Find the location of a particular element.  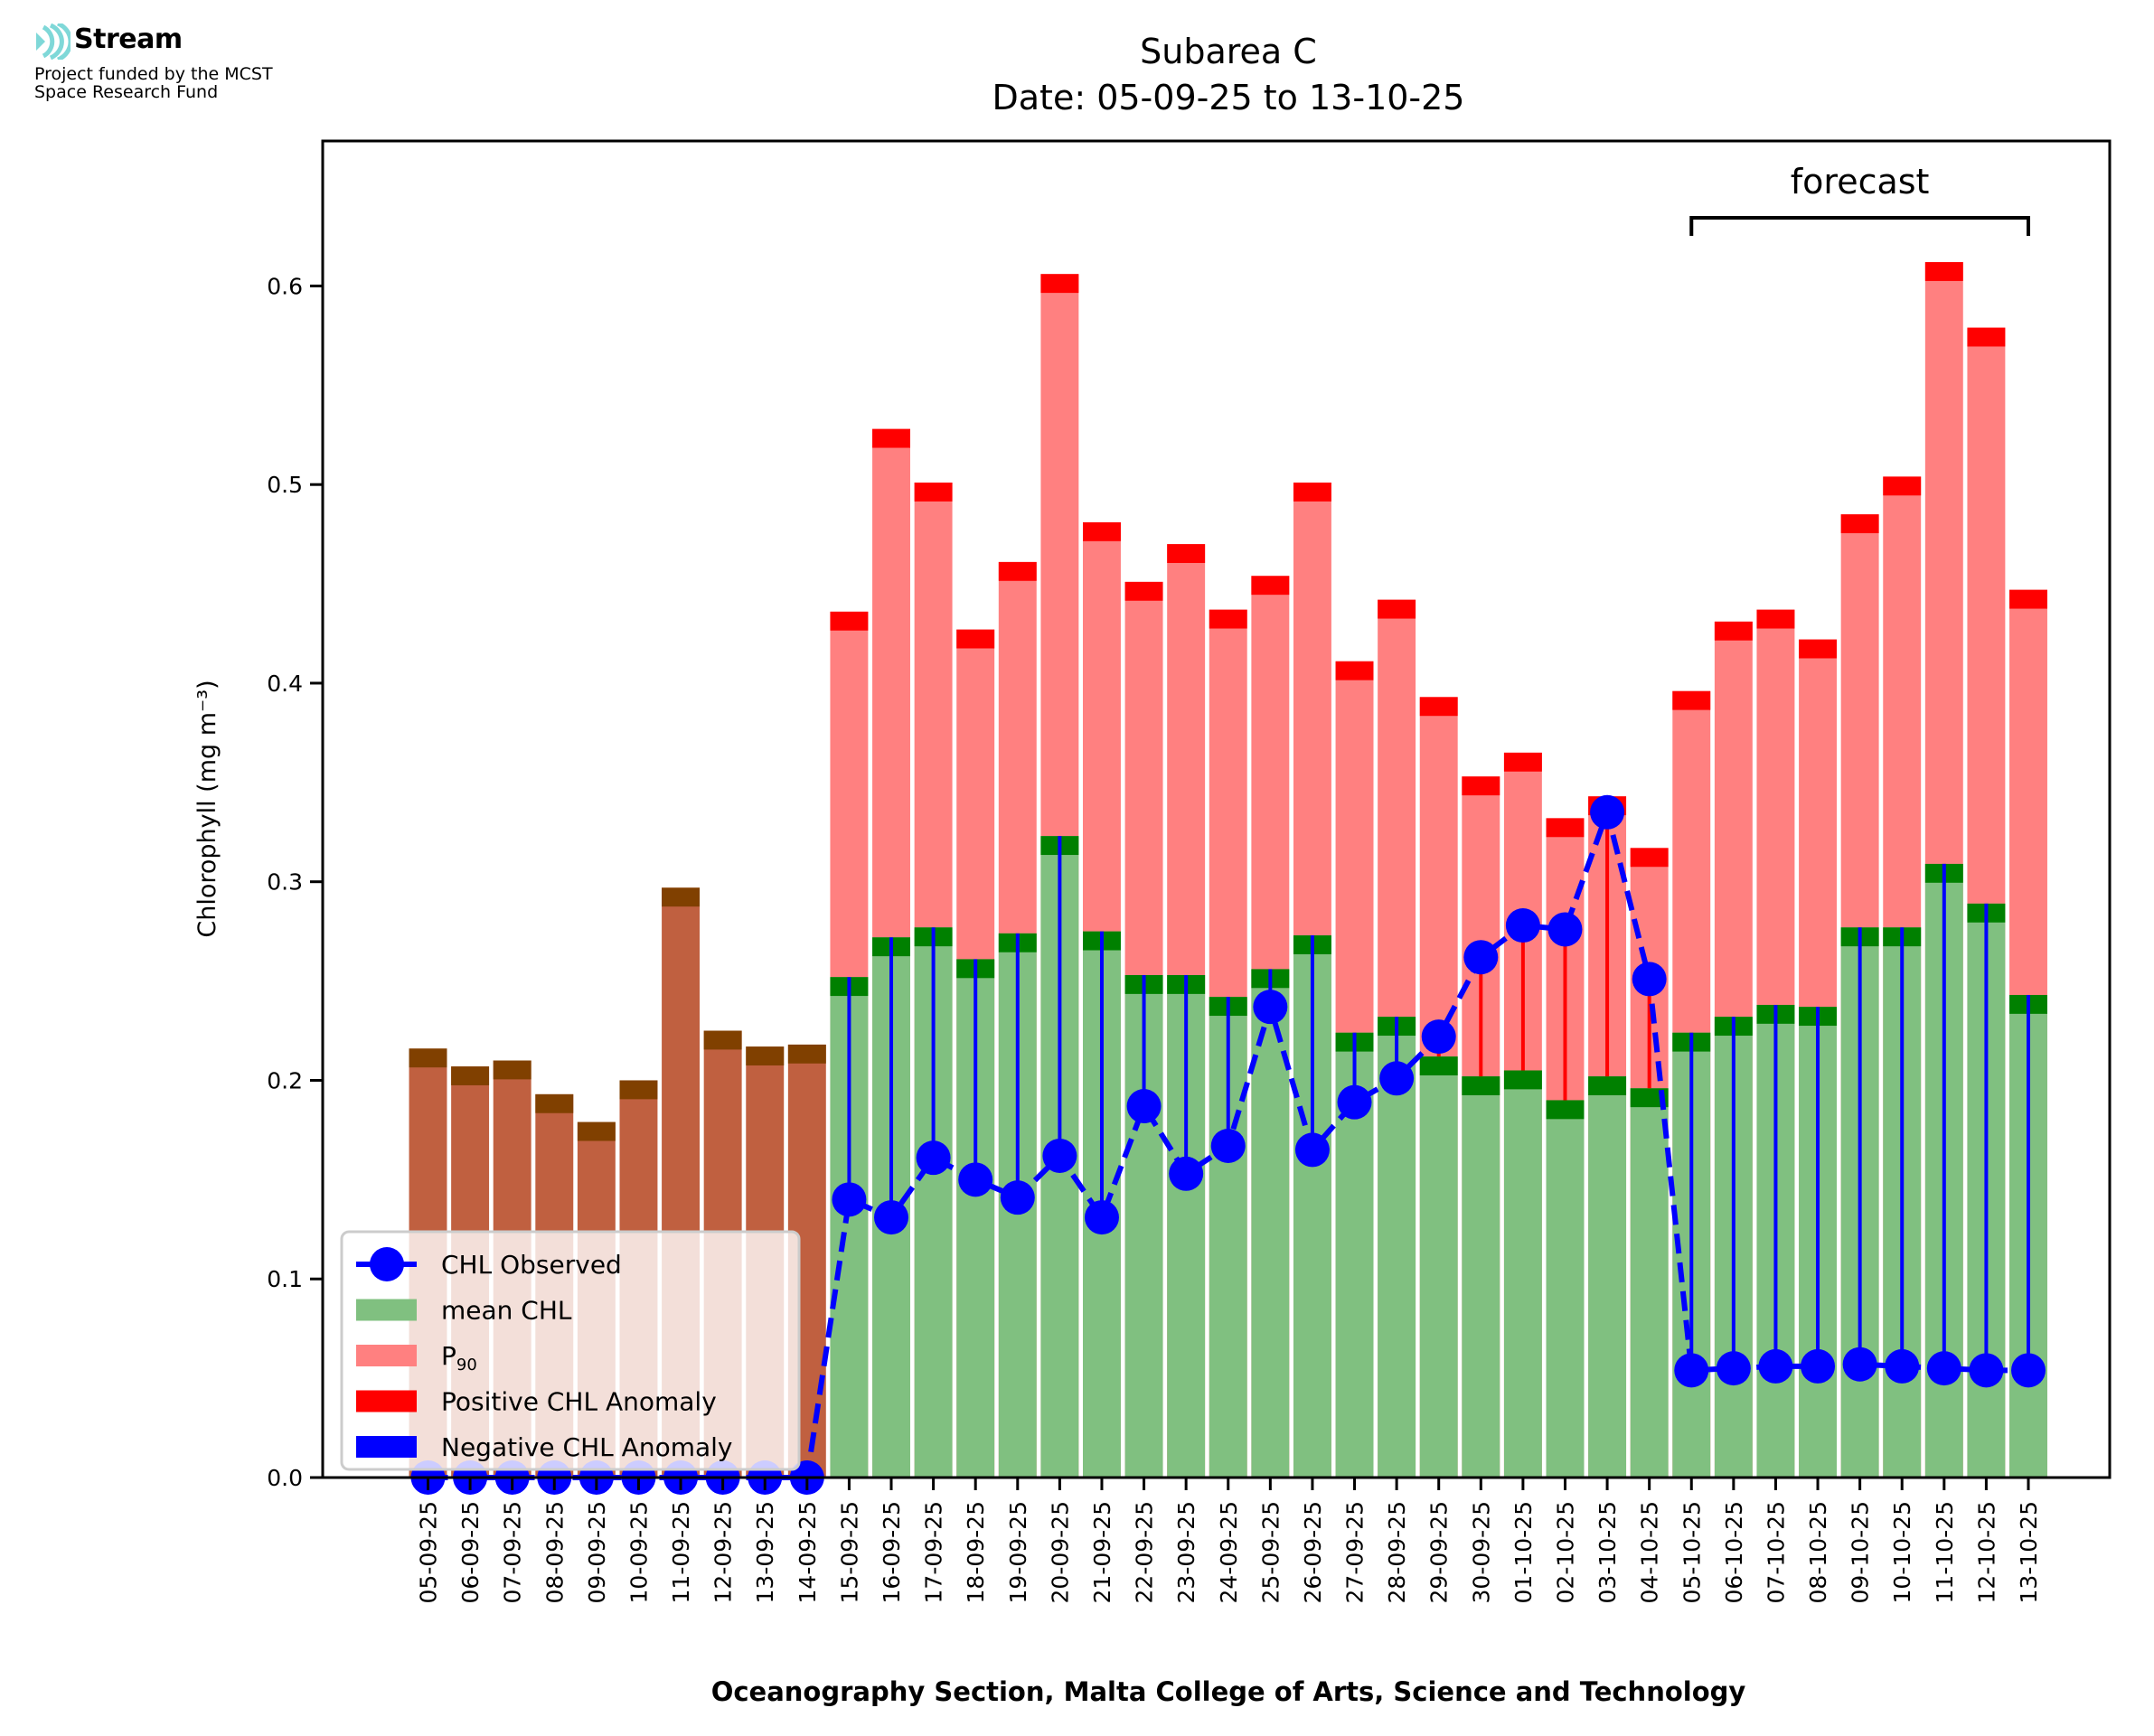

x-tick-label: 28-09-25 is located at coordinates (1397, 1552).